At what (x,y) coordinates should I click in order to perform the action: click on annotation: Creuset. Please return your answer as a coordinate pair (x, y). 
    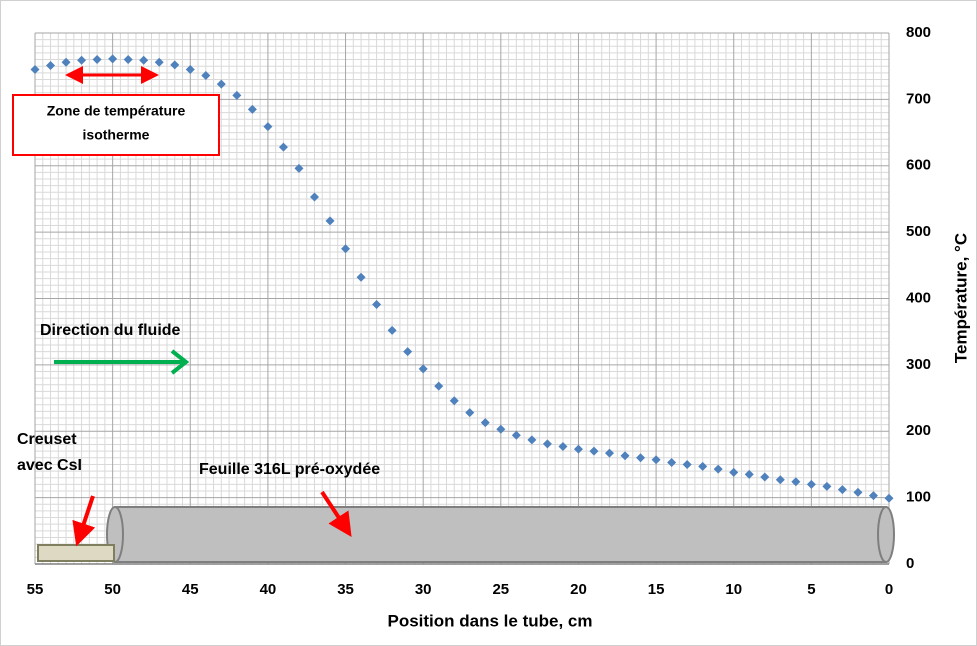
    Looking at the image, I should click on (47, 439).